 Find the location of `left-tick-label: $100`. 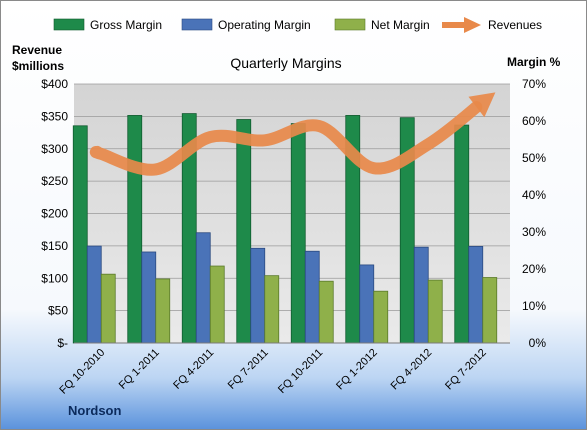

left-tick-label: $100 is located at coordinates (54, 278).